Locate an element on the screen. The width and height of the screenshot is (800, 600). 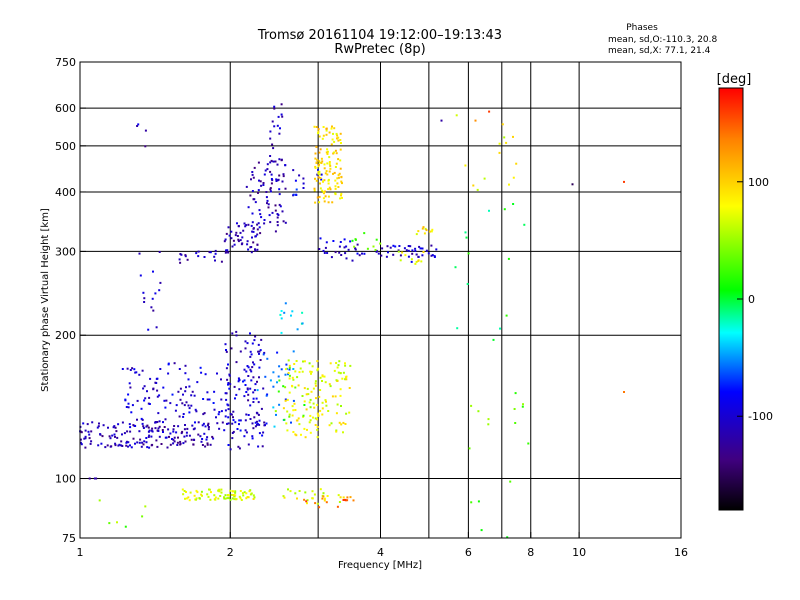
y-axis-label: Stationary phase Virtual Height [km] is located at coordinates (45, 300).